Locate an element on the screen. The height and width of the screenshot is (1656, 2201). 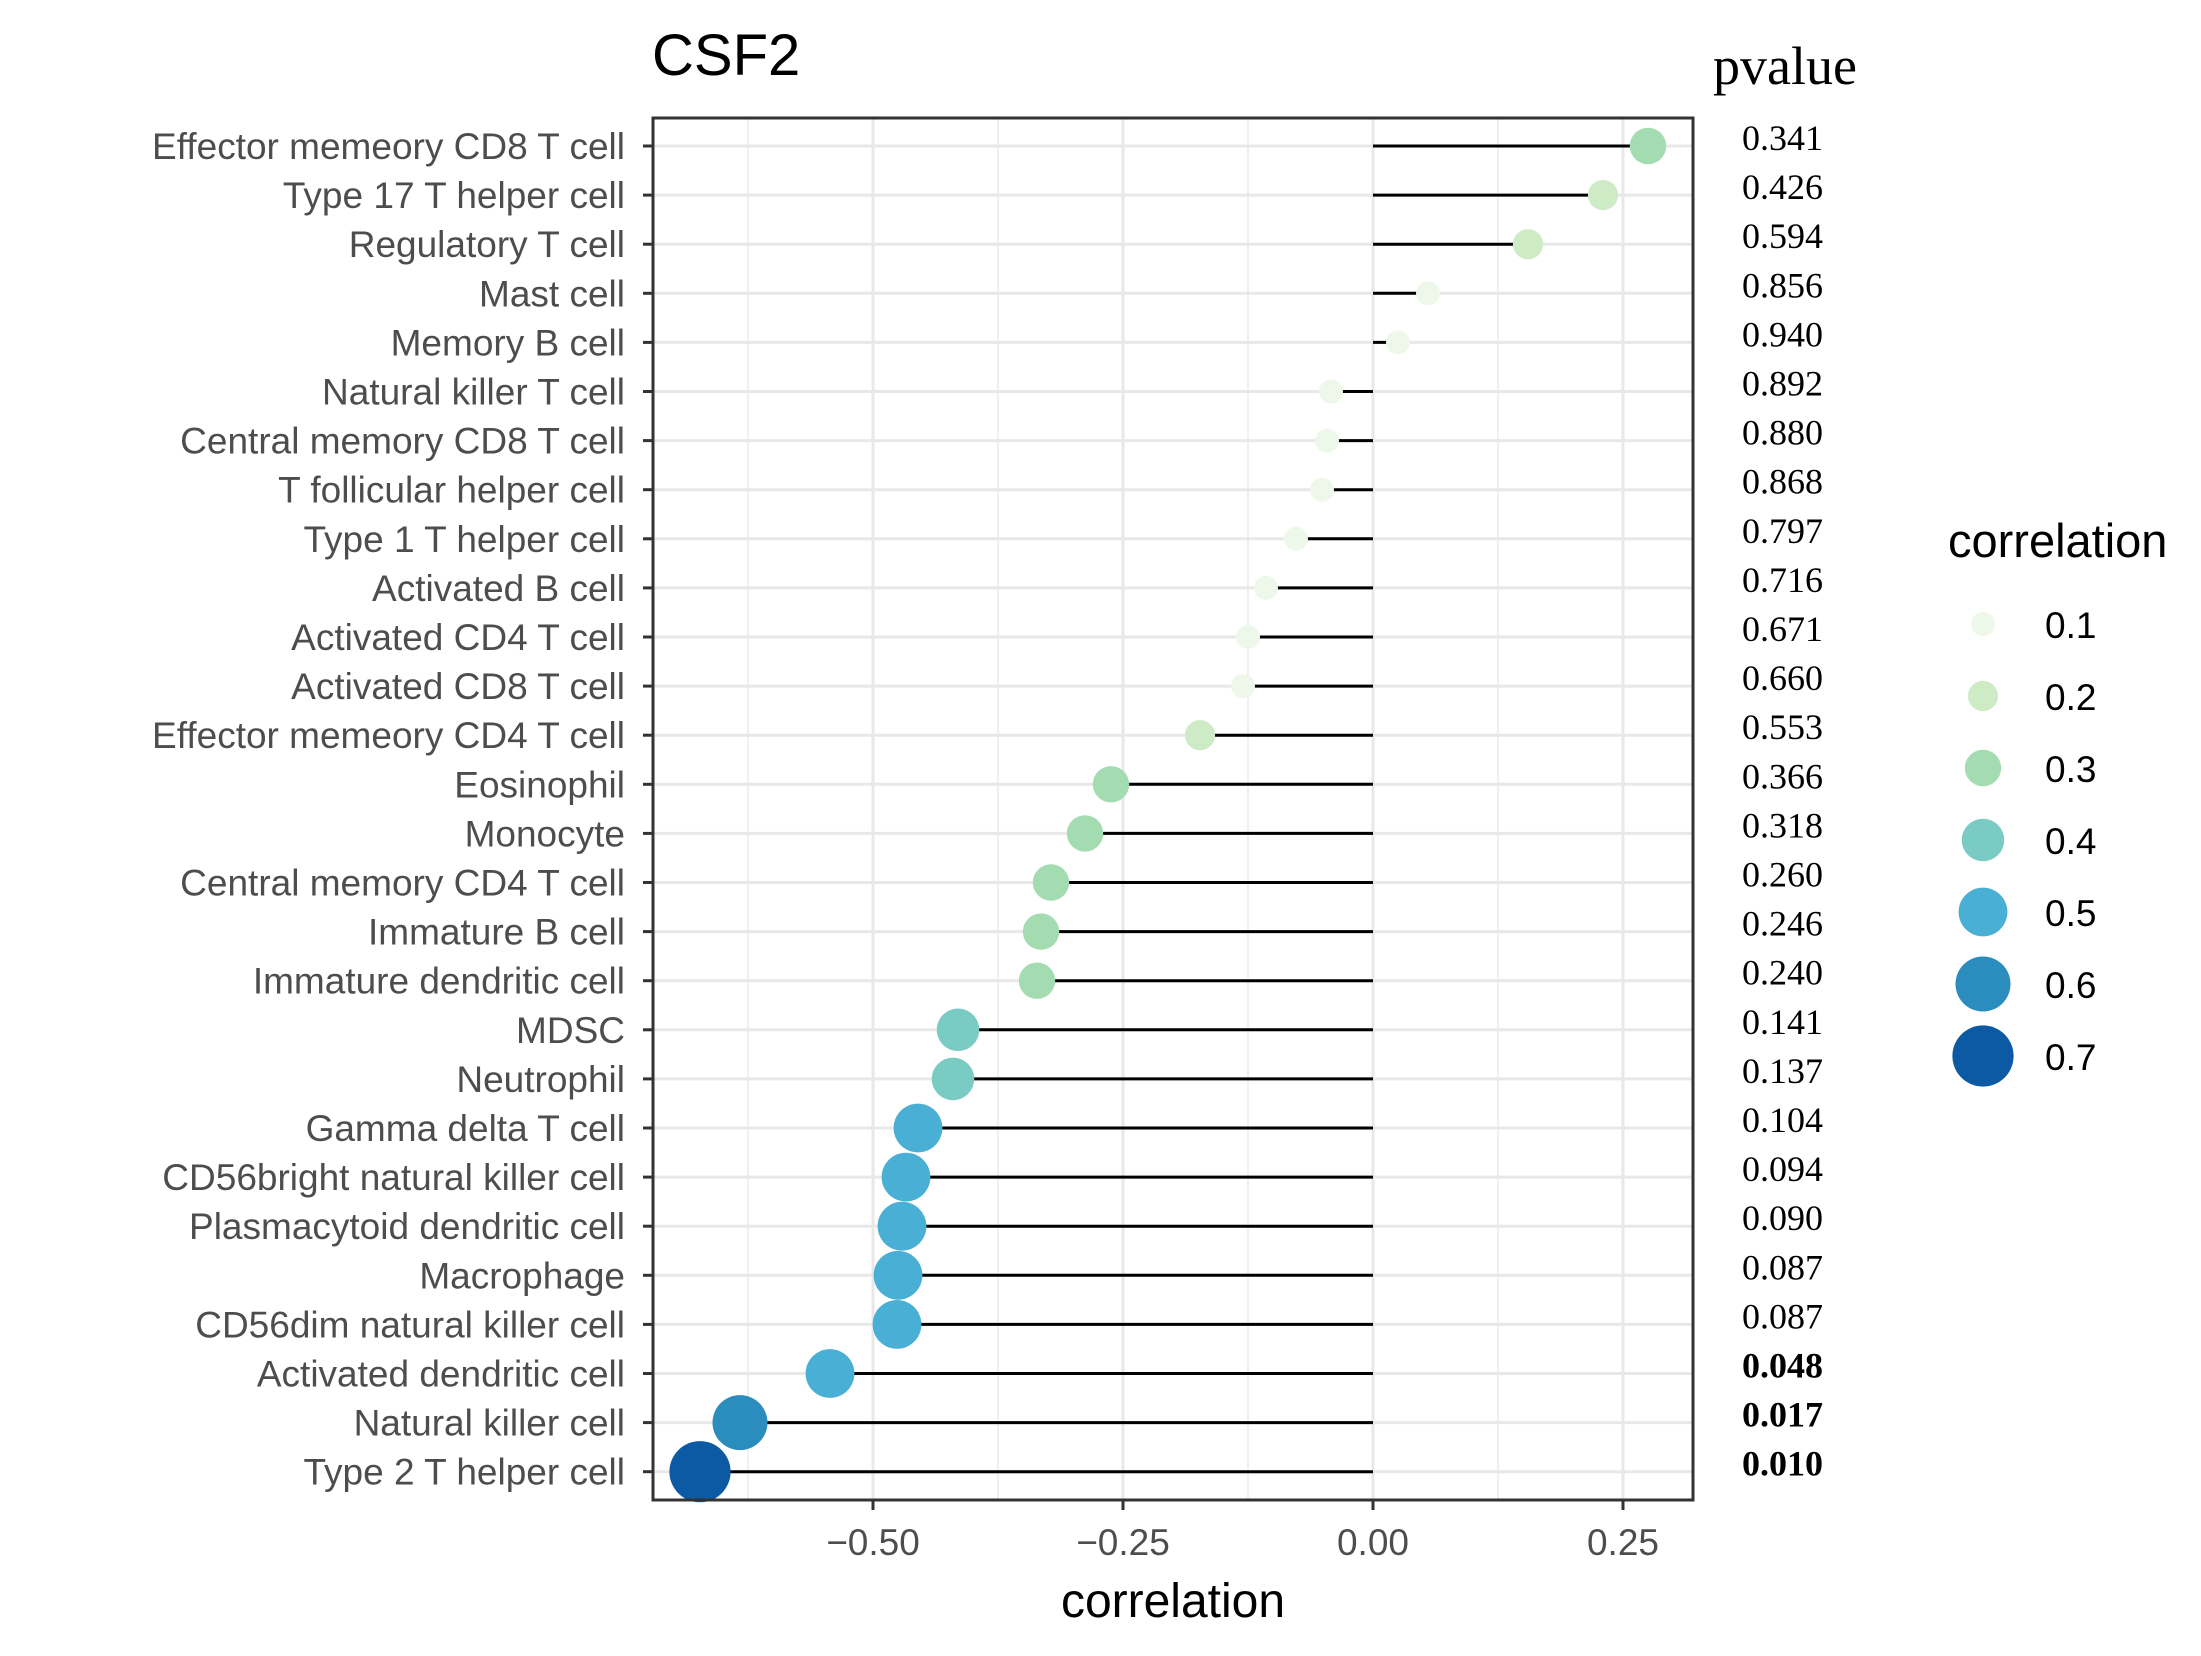
row-label: Activated CD4 T cell is located at coordinates (458, 637).